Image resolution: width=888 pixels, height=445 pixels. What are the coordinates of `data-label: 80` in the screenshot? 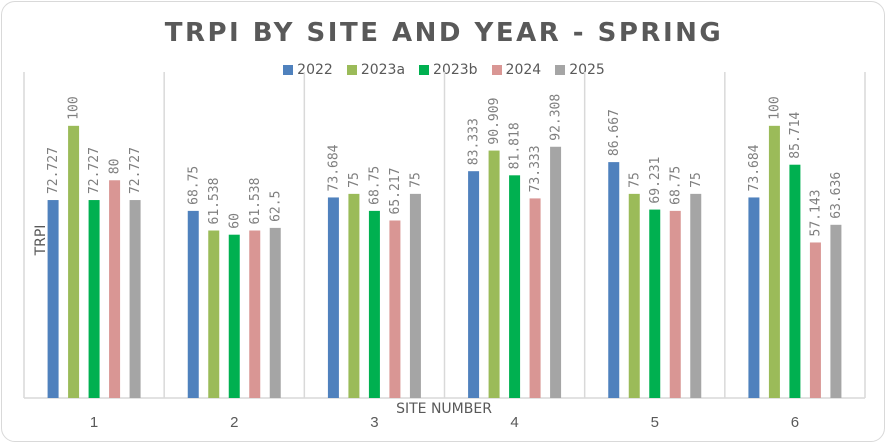 It's located at (115, 167).